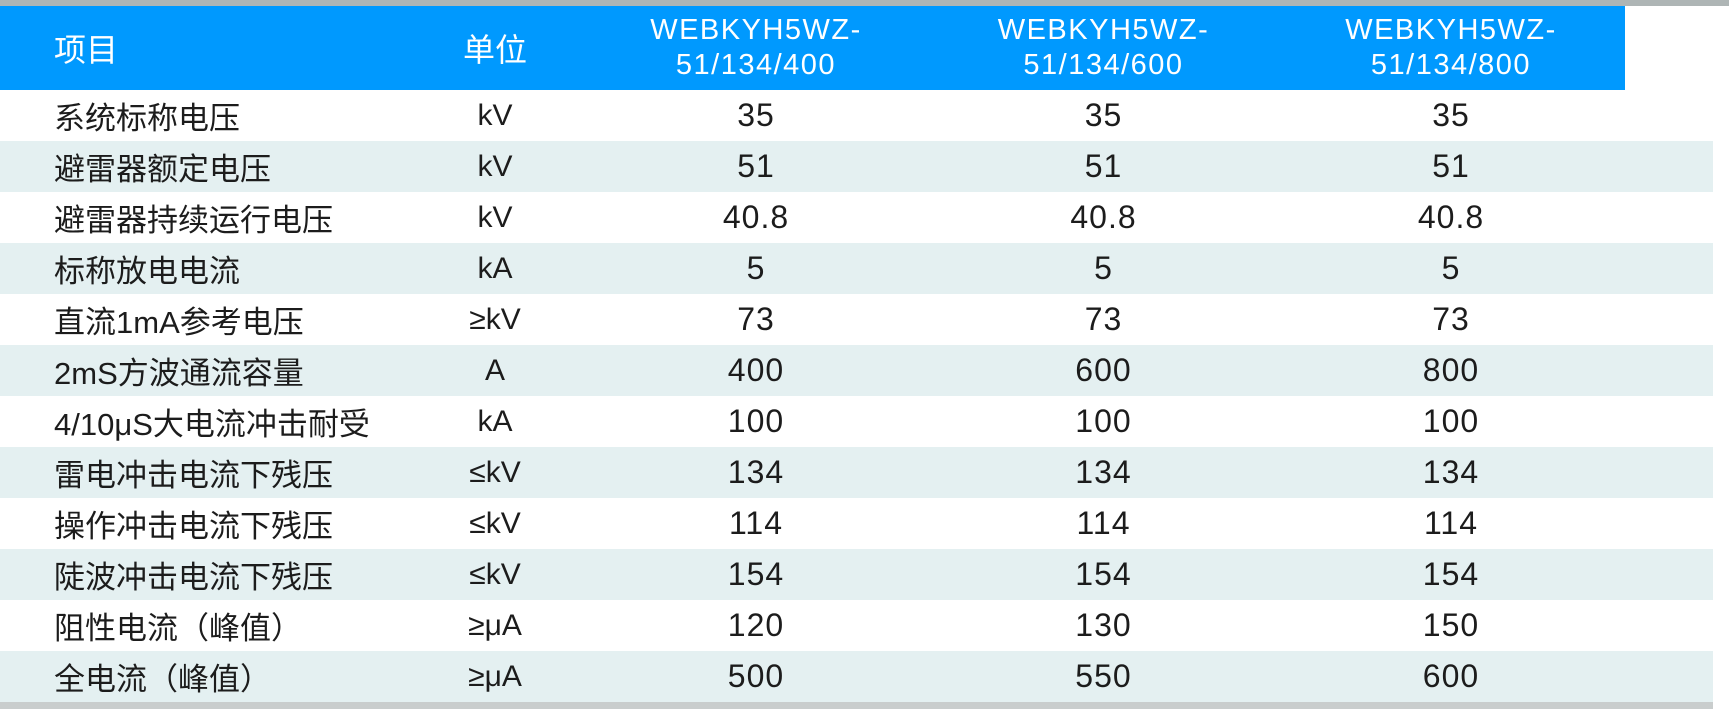  I want to click on table-row: 操作冲击电流下残压 ≤kV 114 114 114, so click(856, 523).